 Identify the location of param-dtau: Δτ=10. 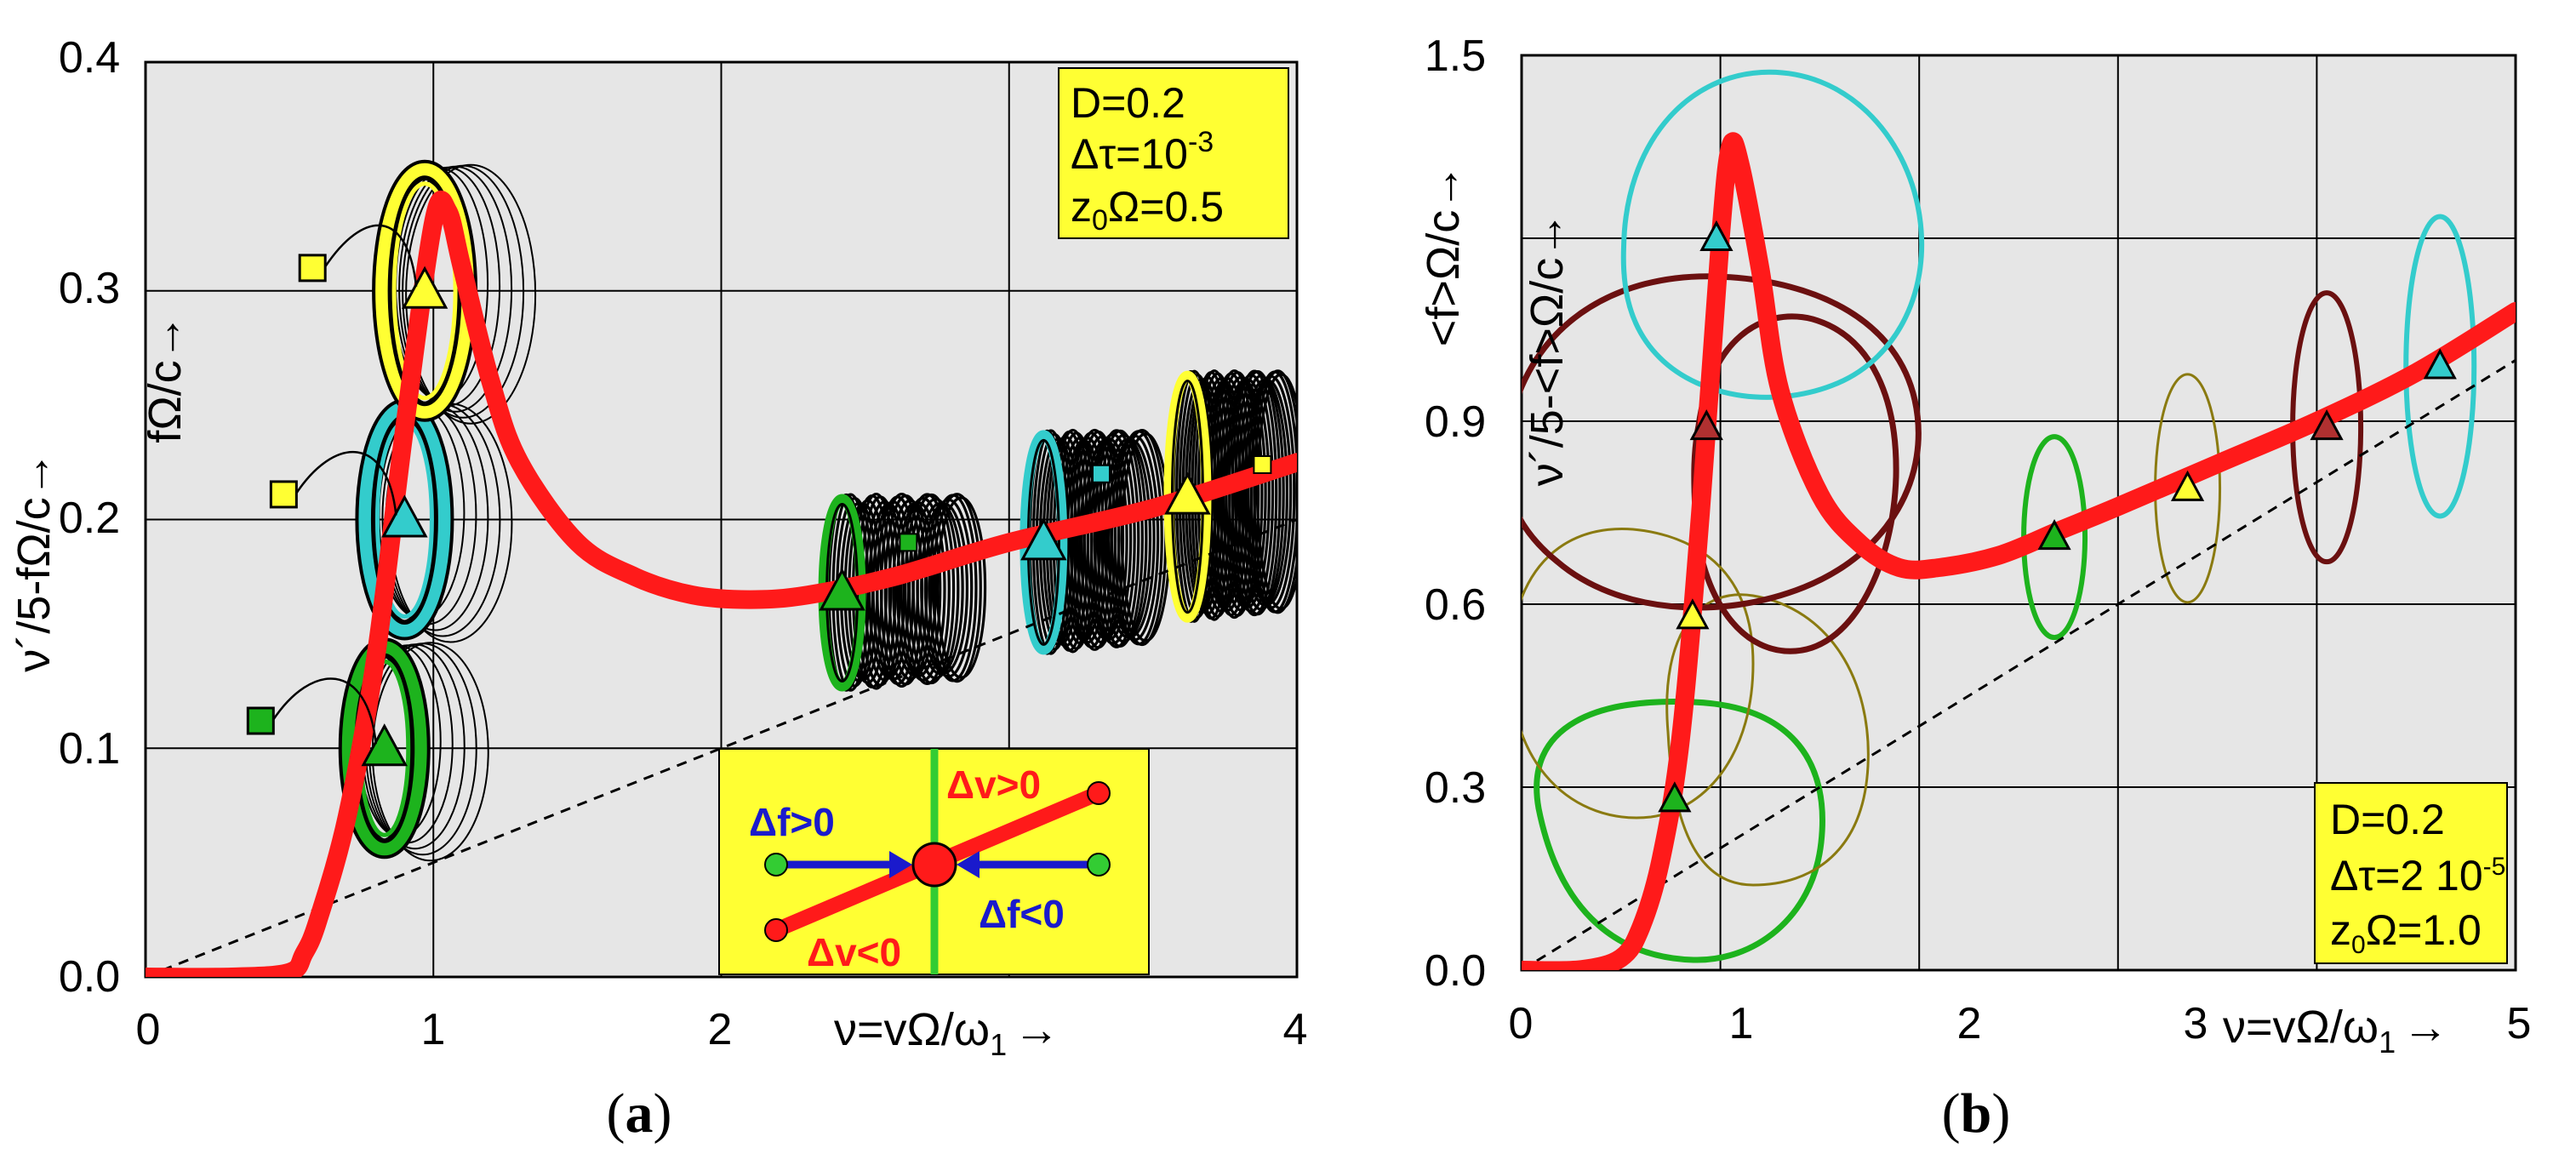
(1129, 154).